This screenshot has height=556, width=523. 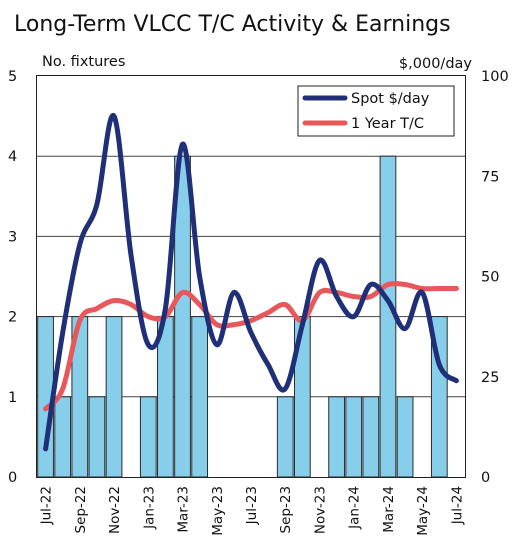 What do you see at coordinates (485, 478) in the screenshot?
I see `right-tick-label: 0` at bounding box center [485, 478].